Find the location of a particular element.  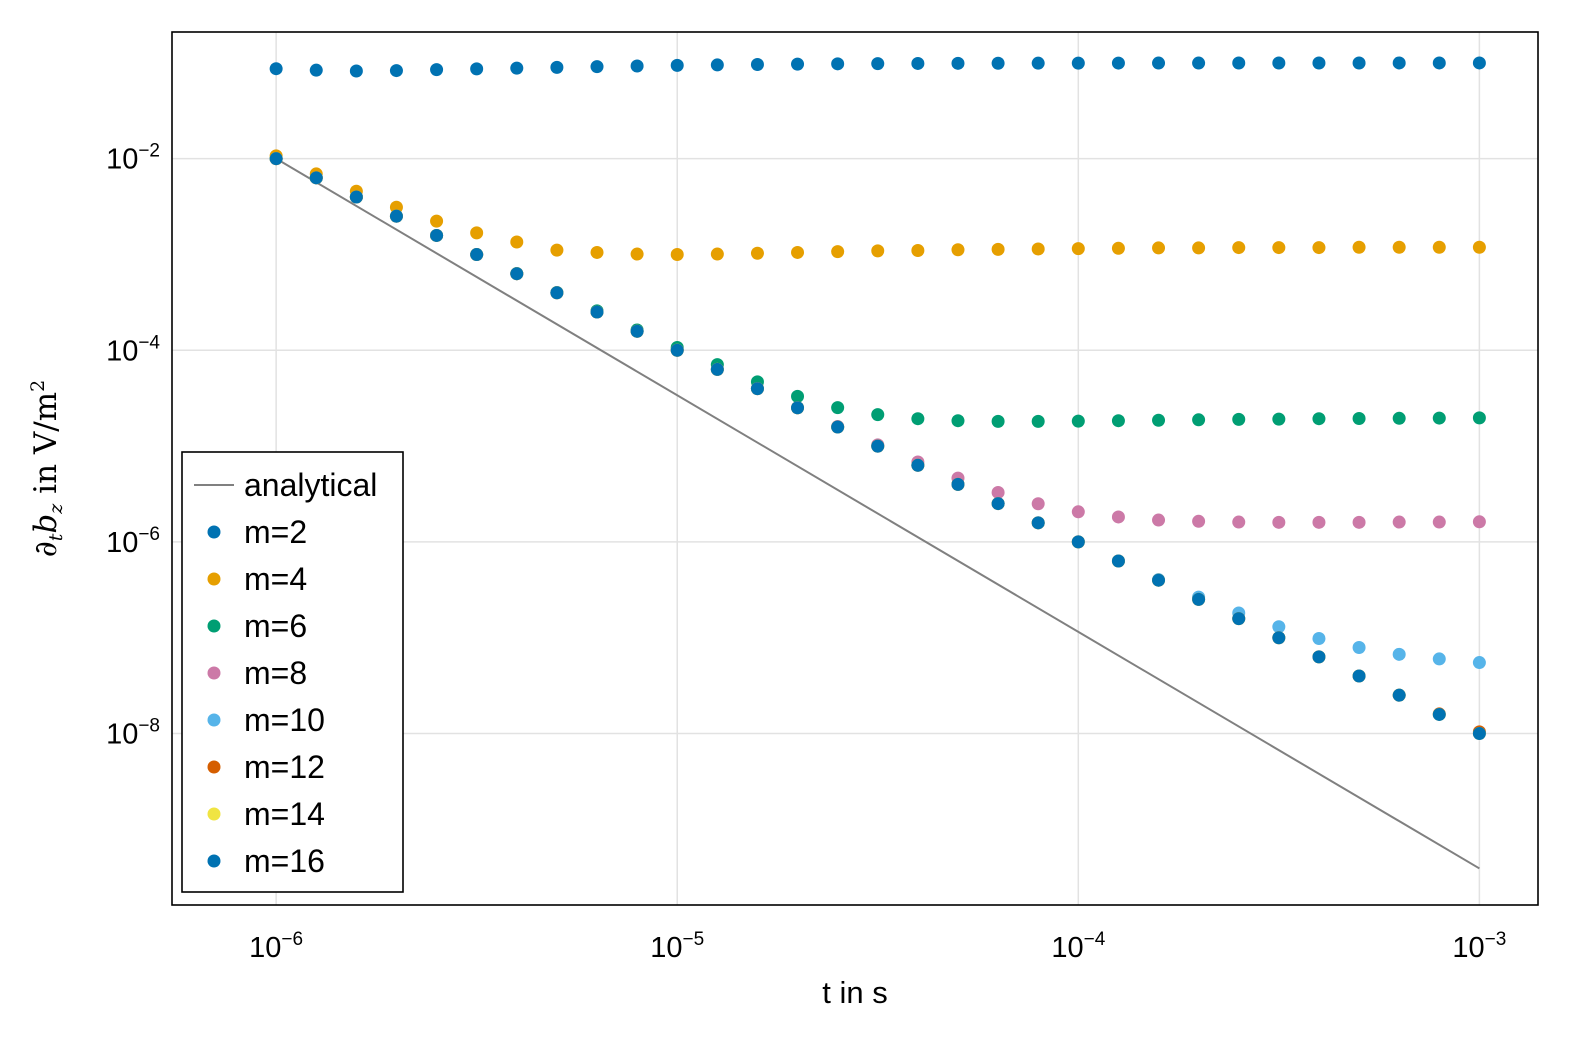

y-axis-title-sub-t: t is located at coordinates (56, 537).